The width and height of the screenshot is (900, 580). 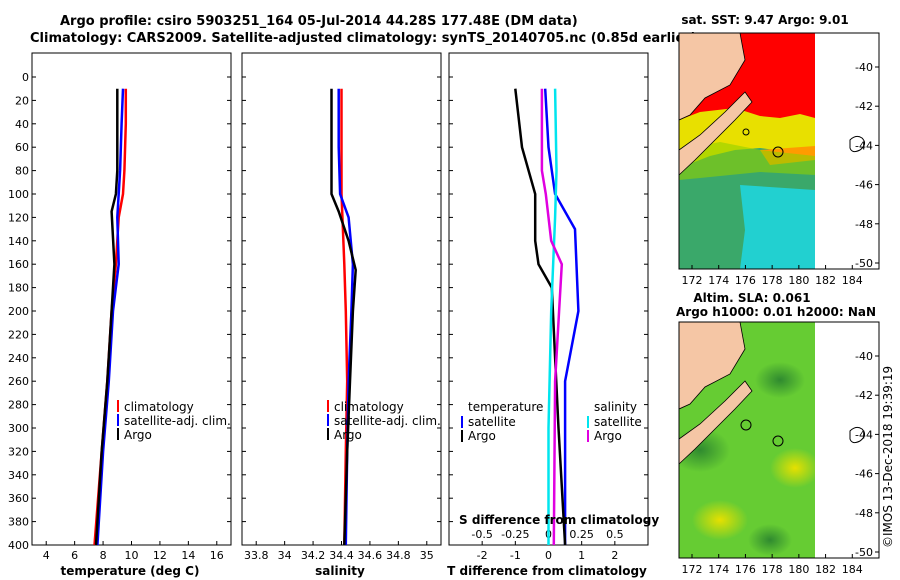 I want to click on series-line-satellite-adj-clim-, so click(x=110, y=317).